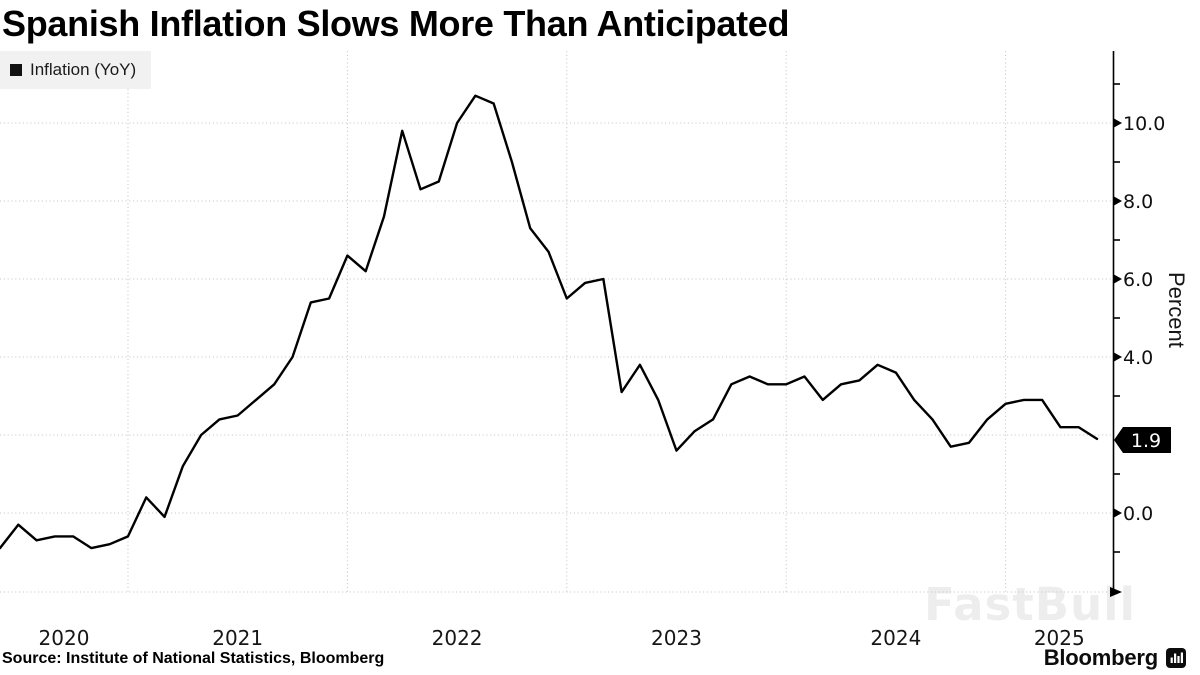 Image resolution: width=1200 pixels, height=675 pixels. I want to click on axis-end-arrow-icon, so click(1116, 592).